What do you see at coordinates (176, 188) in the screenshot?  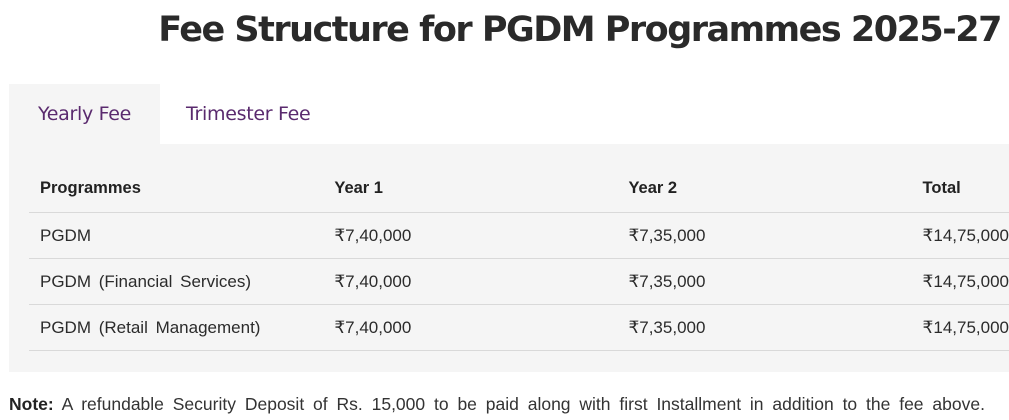 I see `header-programmes: Programmes` at bounding box center [176, 188].